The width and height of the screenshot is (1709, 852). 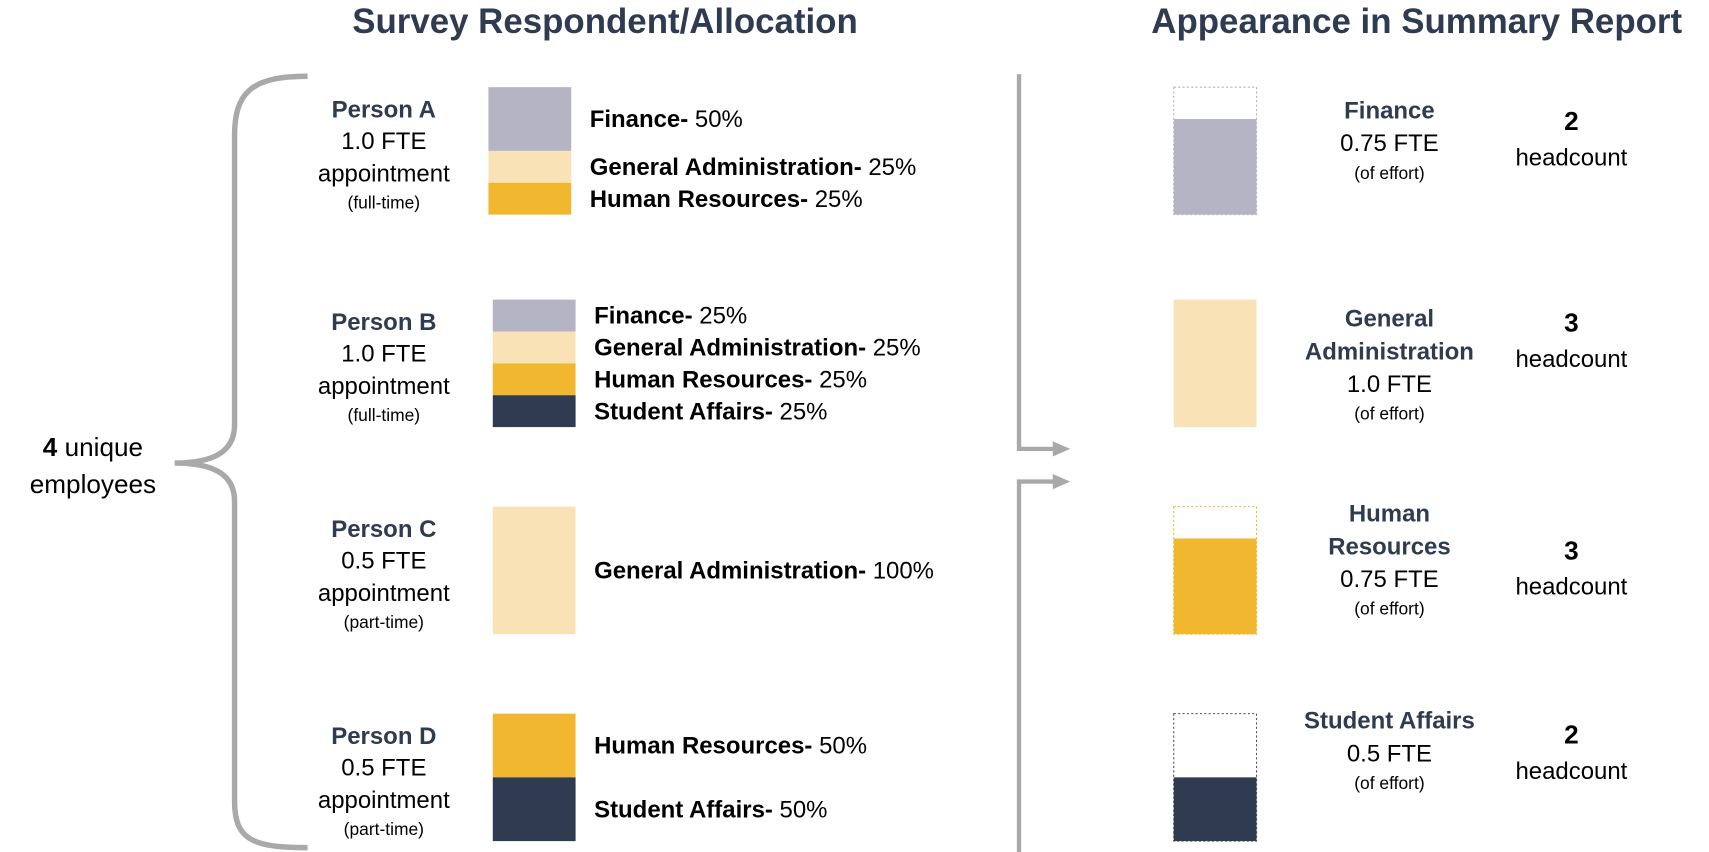 What do you see at coordinates (1389, 514) in the screenshot?
I see `department-name: Human` at bounding box center [1389, 514].